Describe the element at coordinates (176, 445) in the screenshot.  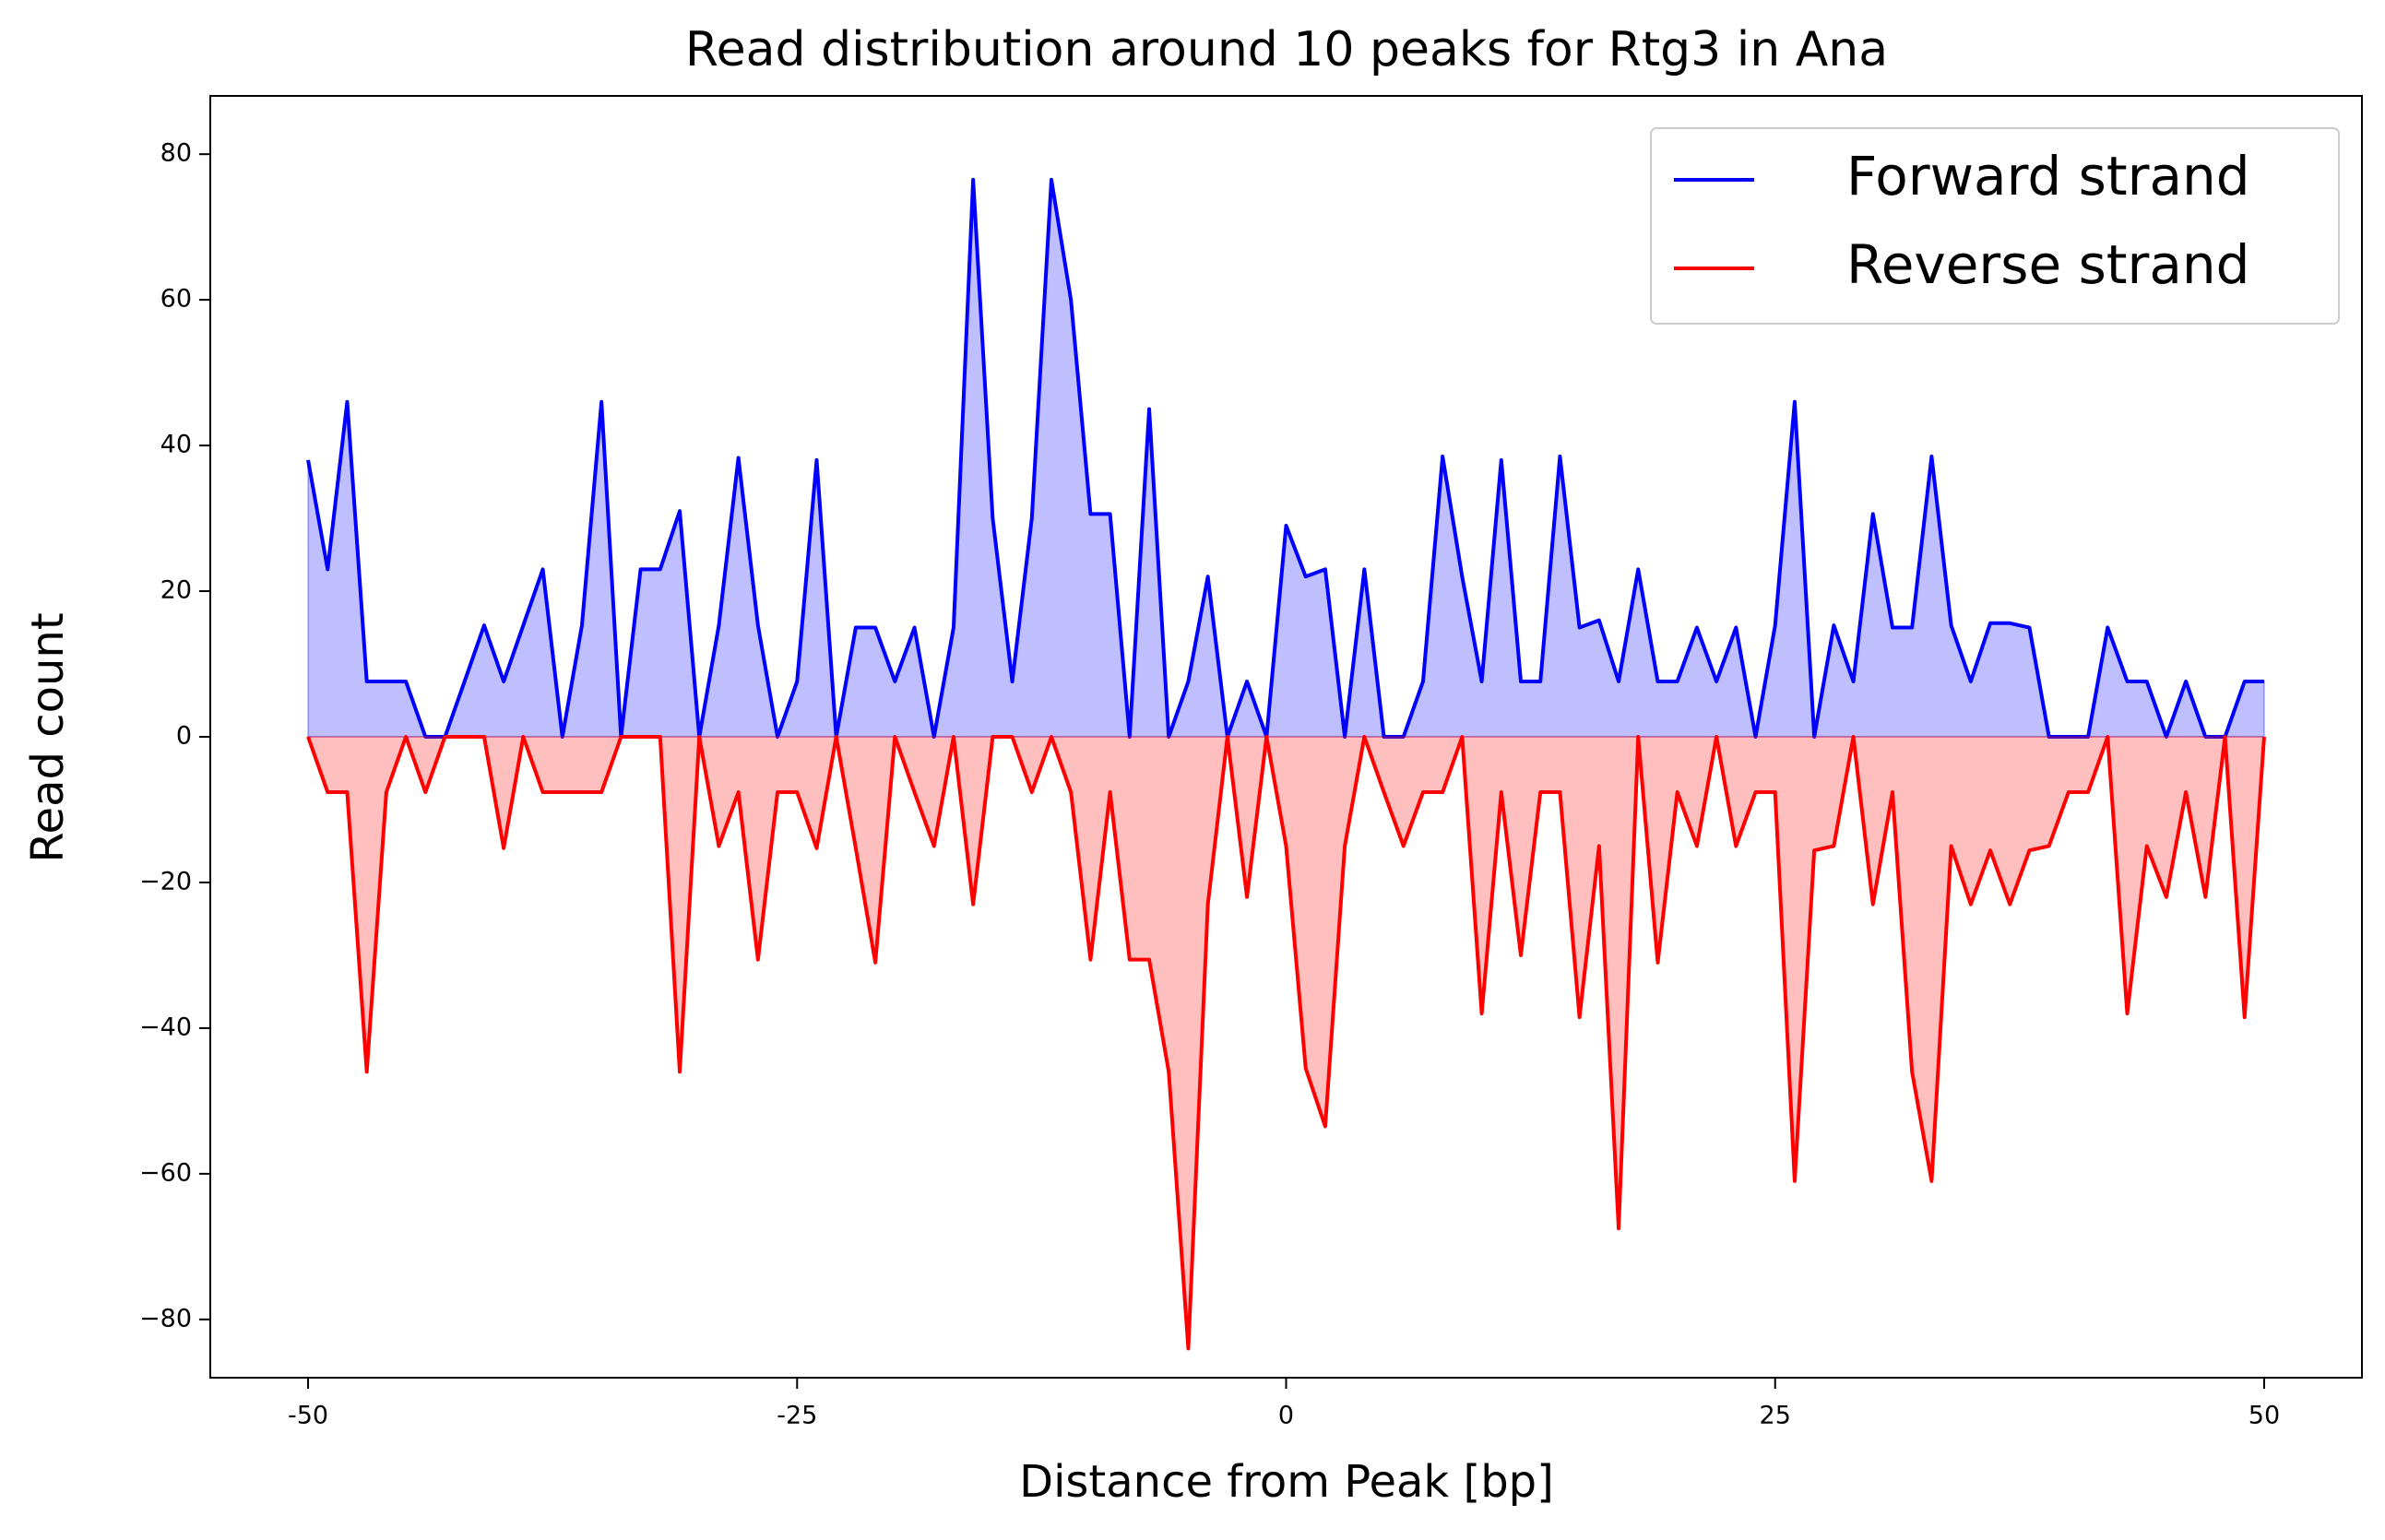
I see `y-tick-label: 40` at that location.